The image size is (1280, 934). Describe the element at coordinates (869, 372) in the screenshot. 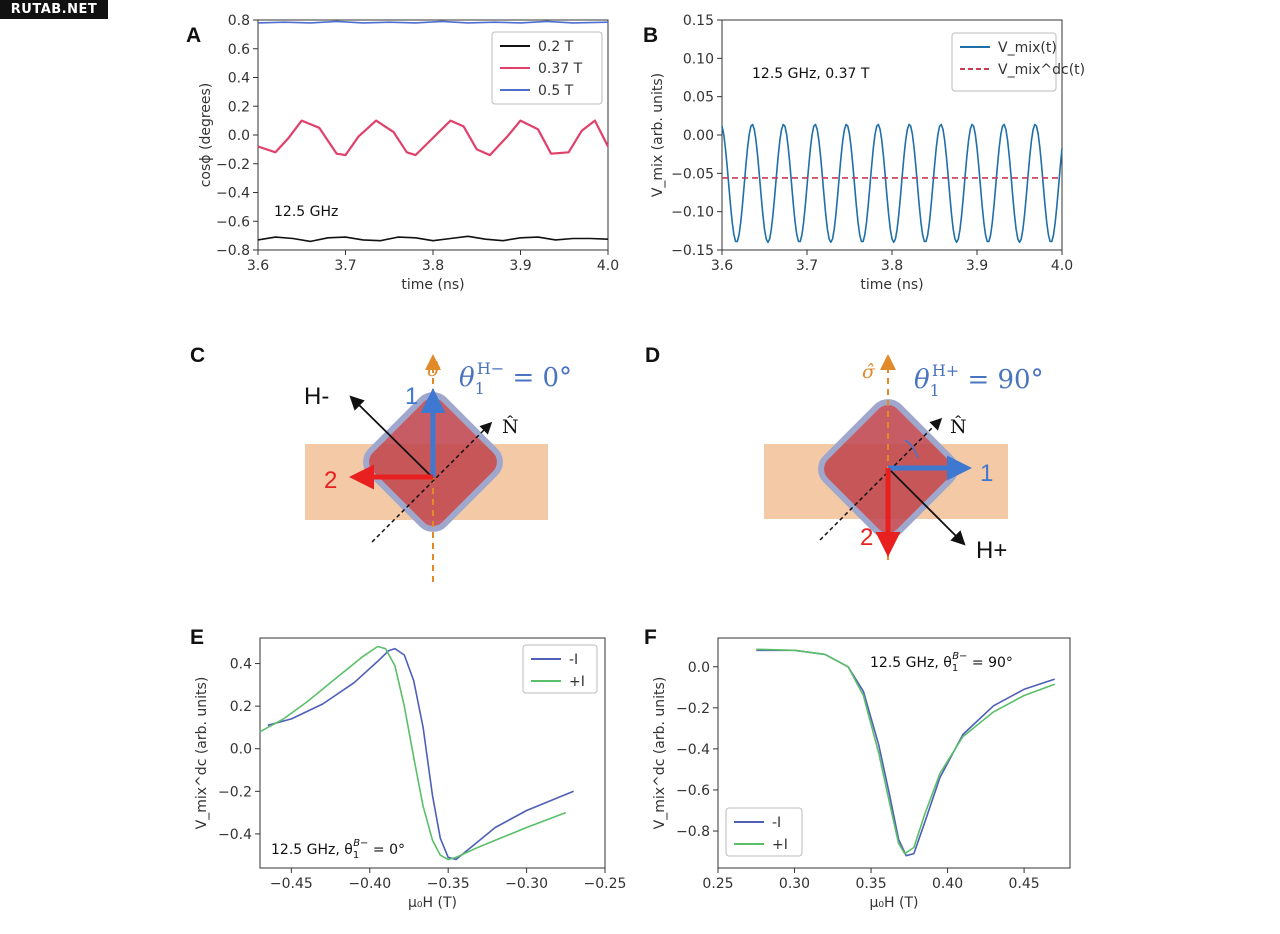

I see `sigma-label-d: σ̂` at that location.